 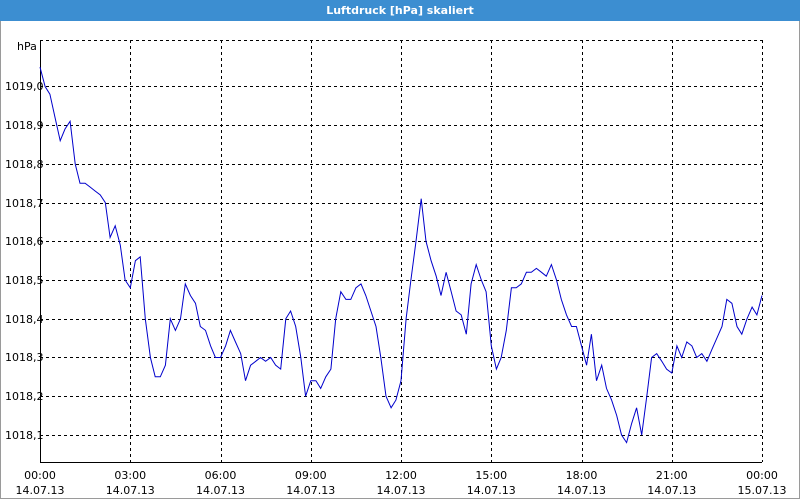 What do you see at coordinates (24, 164) in the screenshot?
I see `y-tick-label: 1018,8` at bounding box center [24, 164].